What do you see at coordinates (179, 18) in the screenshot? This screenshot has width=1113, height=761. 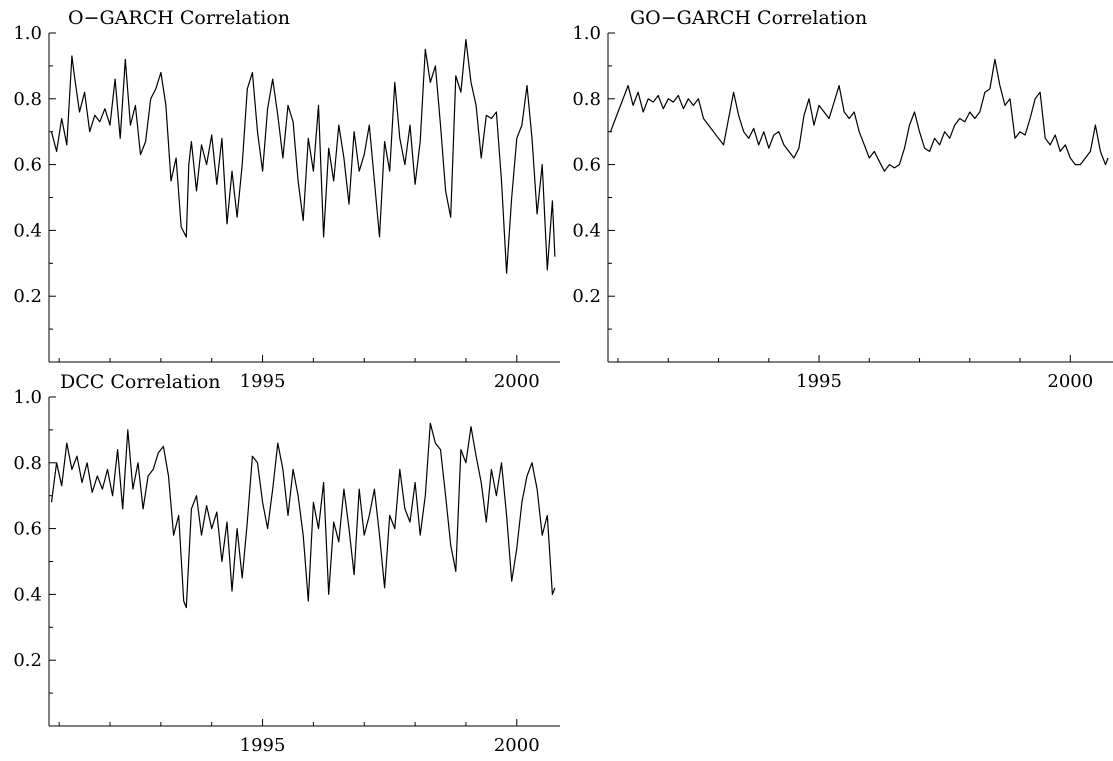 I see `chart-title: O−GARCH Correlation` at bounding box center [179, 18].